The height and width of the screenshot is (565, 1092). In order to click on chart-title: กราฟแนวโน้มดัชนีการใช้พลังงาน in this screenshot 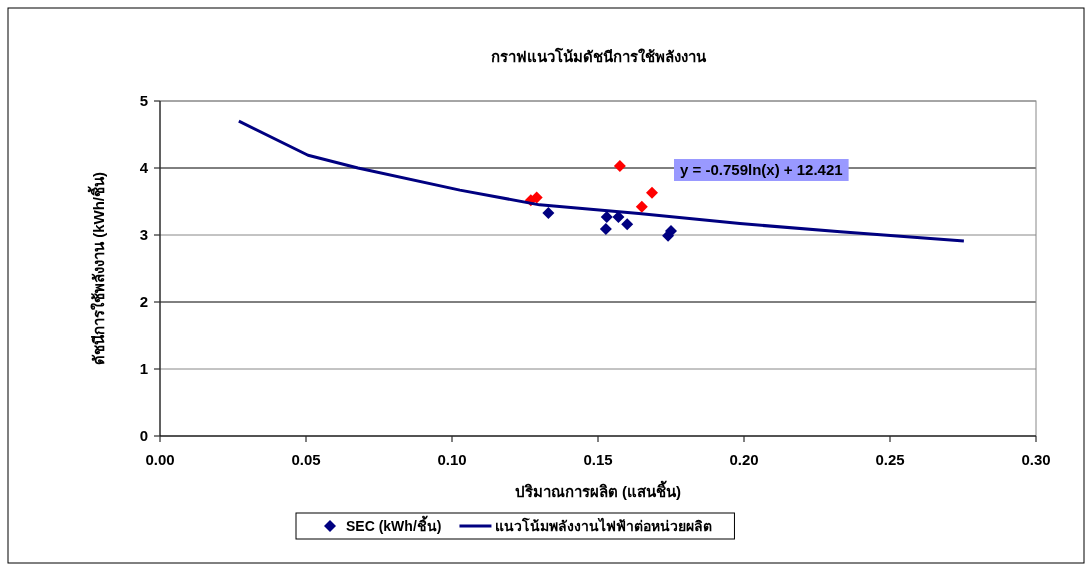, I will do `click(598, 56)`.